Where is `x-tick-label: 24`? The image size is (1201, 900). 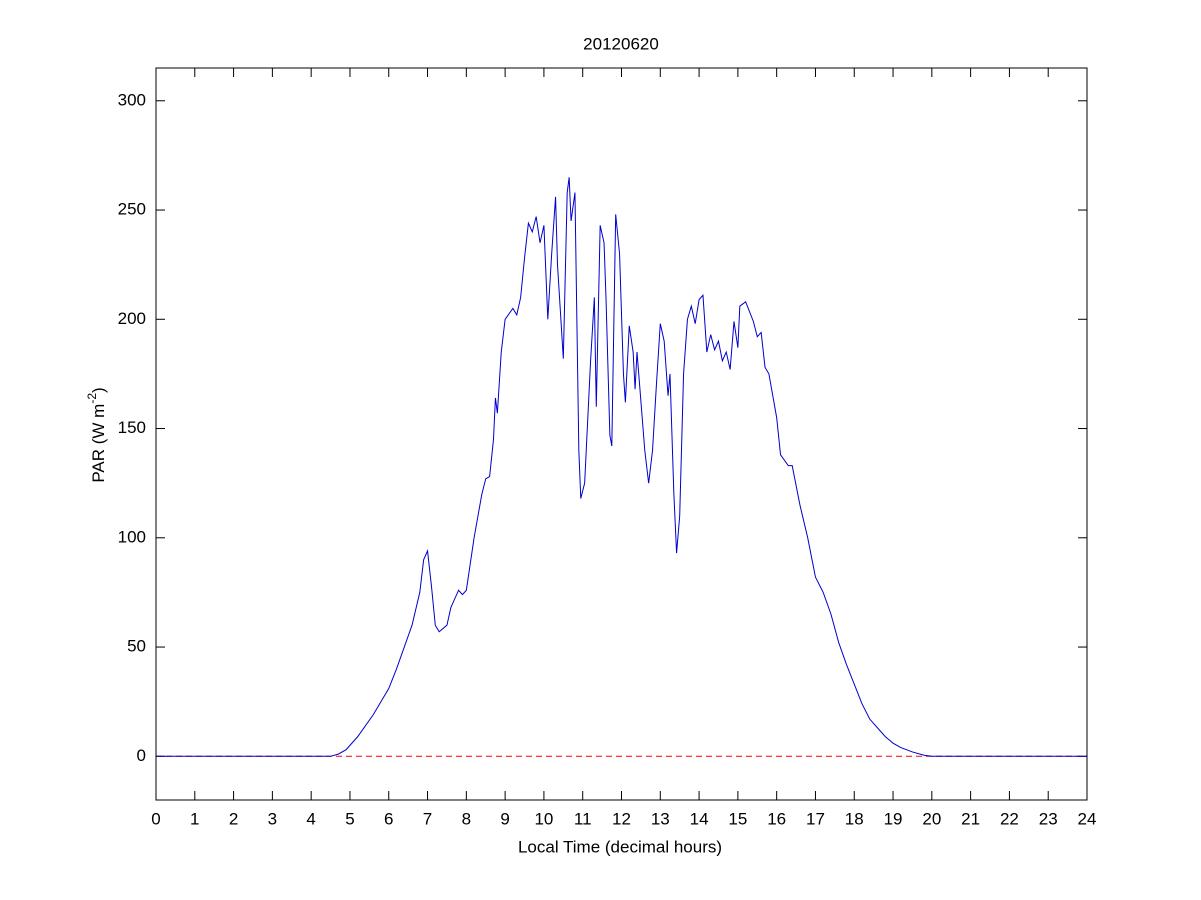 x-tick-label: 24 is located at coordinates (1087, 818).